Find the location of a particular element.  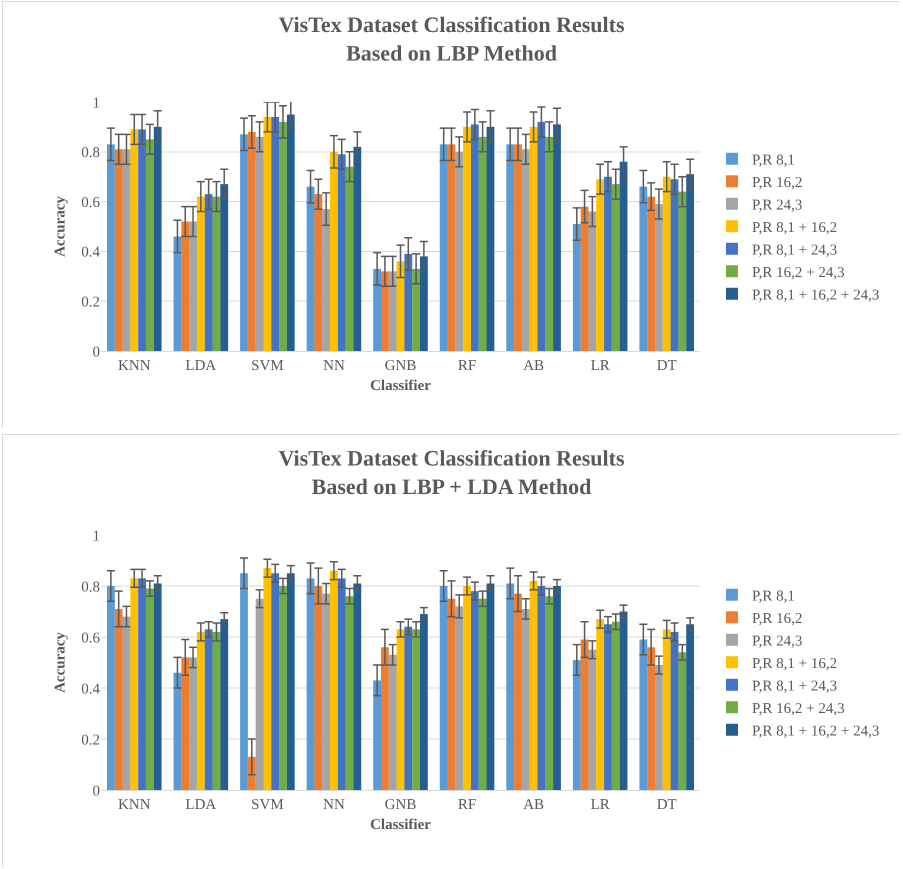

chart-title: VisTex Dataset Classification Results Based on LBP + LDA Method is located at coordinates (451, 472).